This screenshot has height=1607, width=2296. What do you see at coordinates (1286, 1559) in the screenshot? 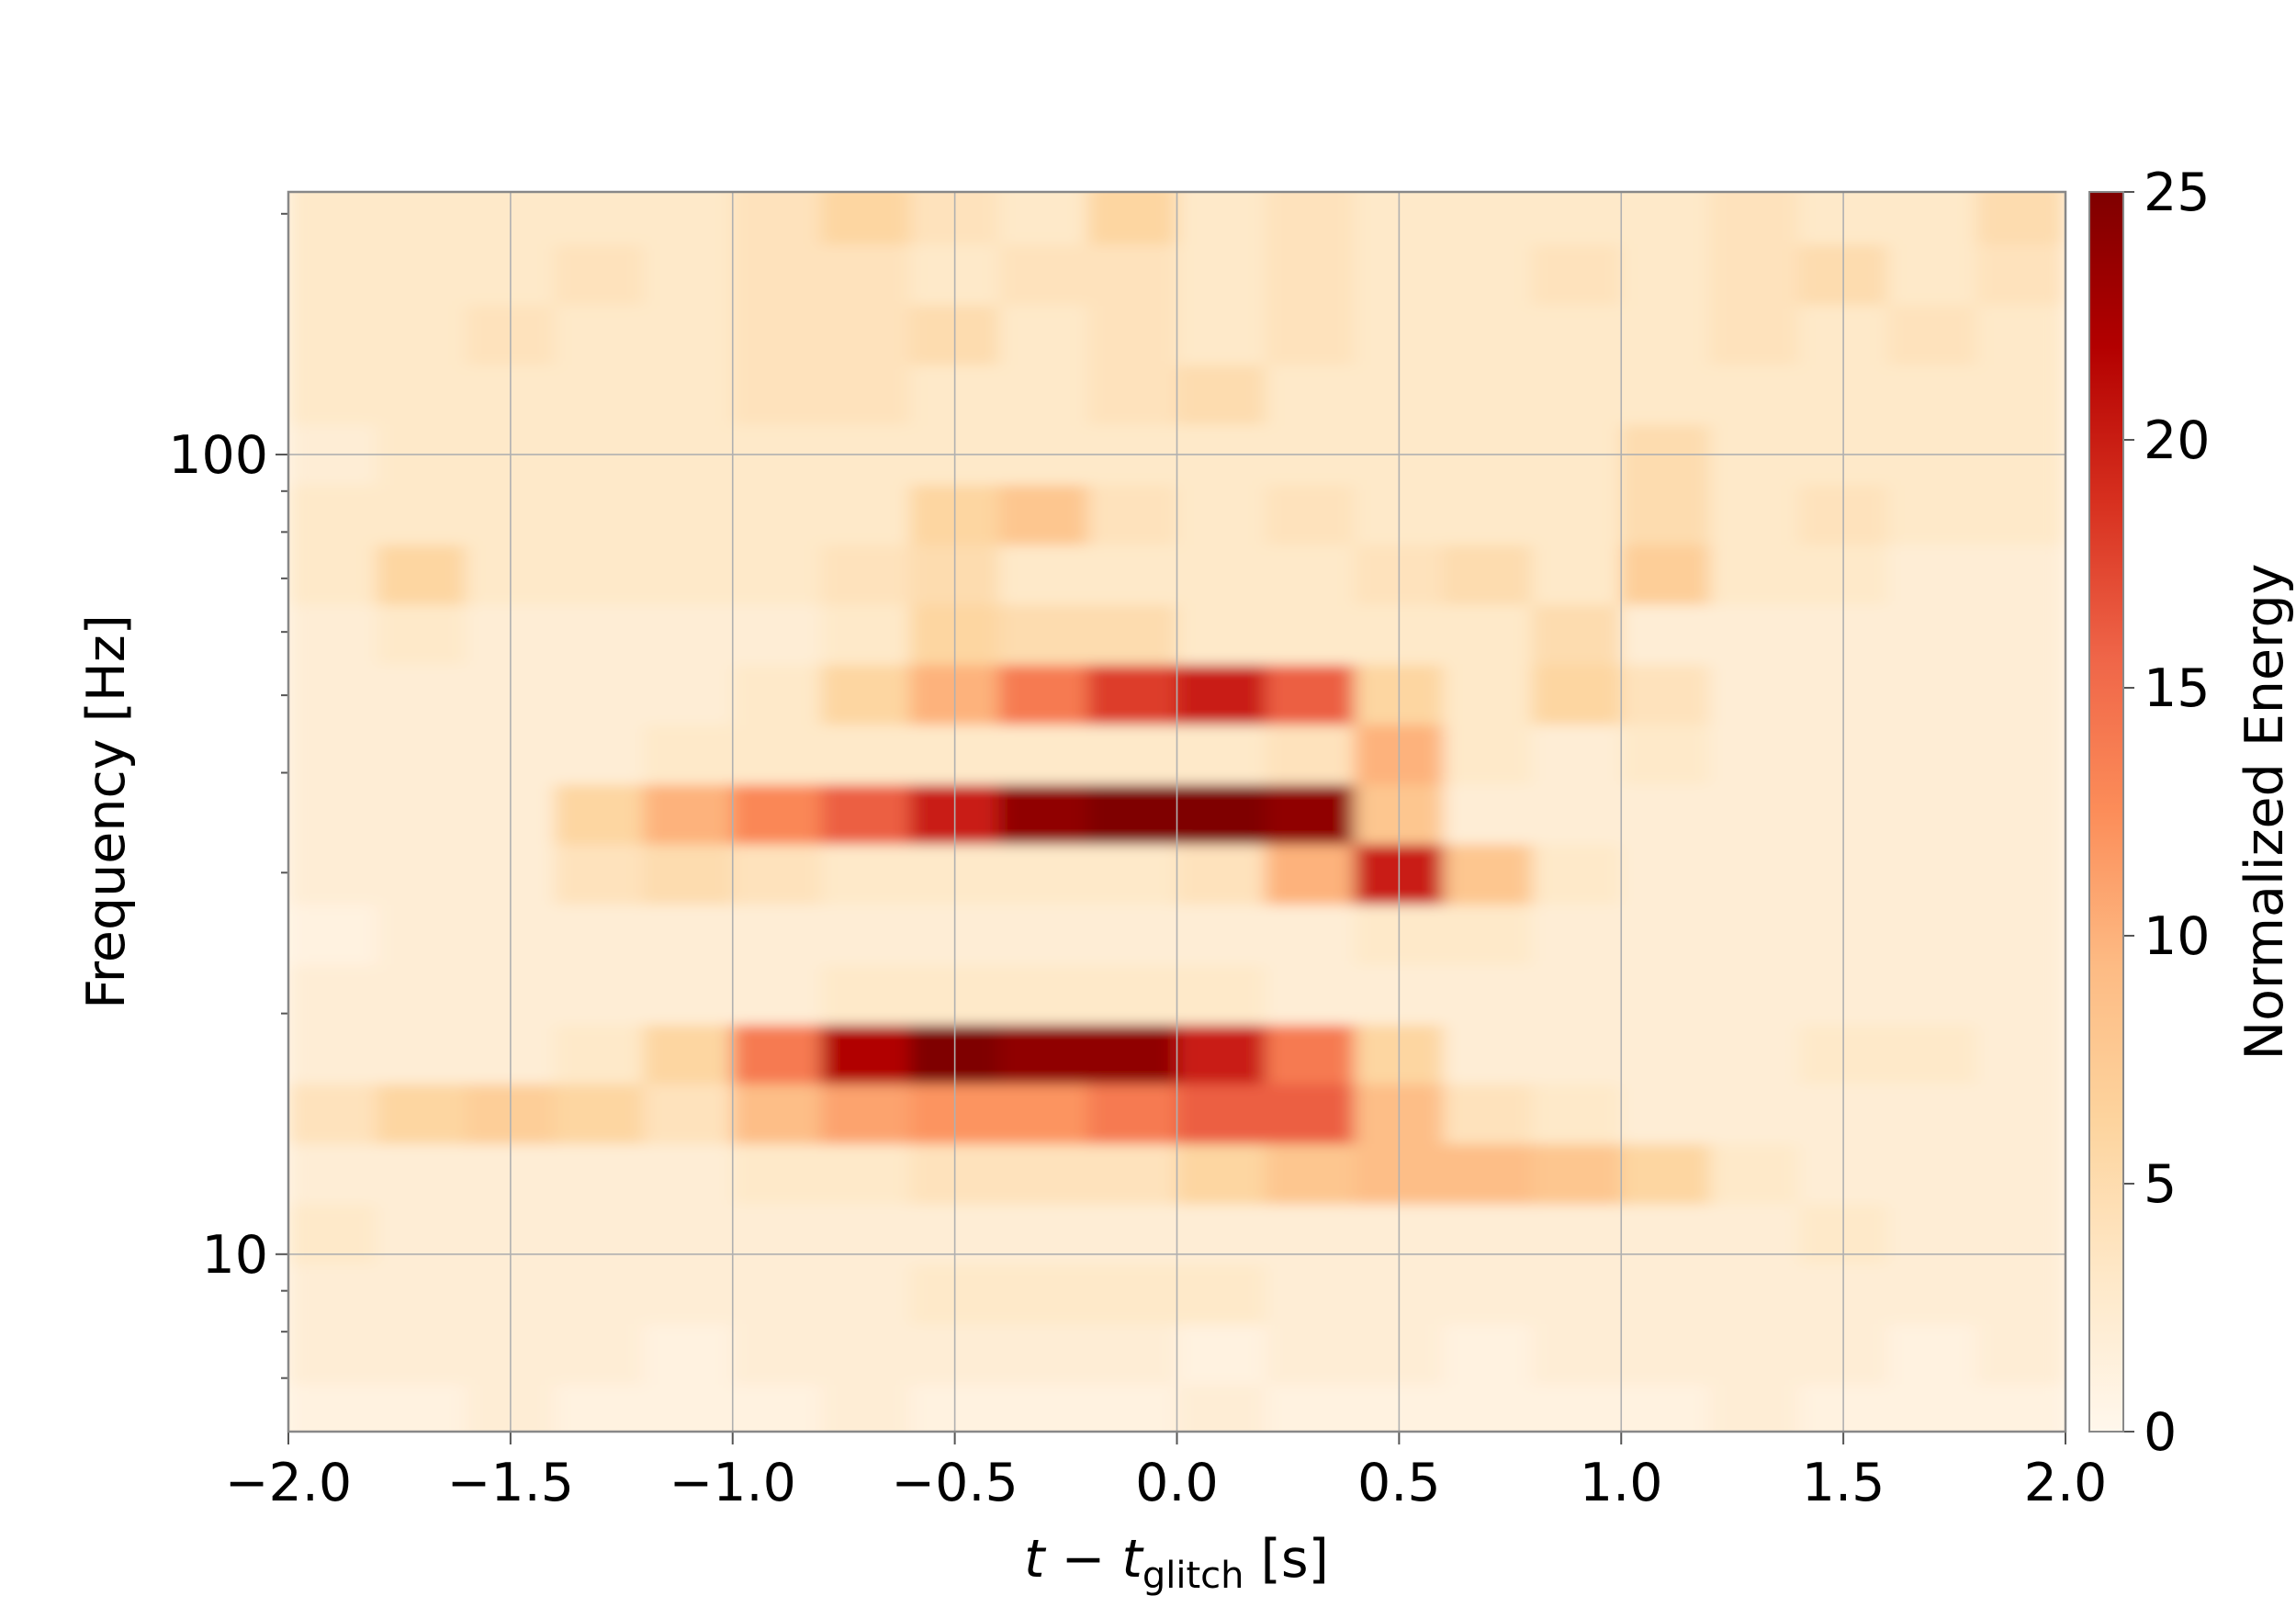
I see `x-label-unit: [s]` at bounding box center [1286, 1559].